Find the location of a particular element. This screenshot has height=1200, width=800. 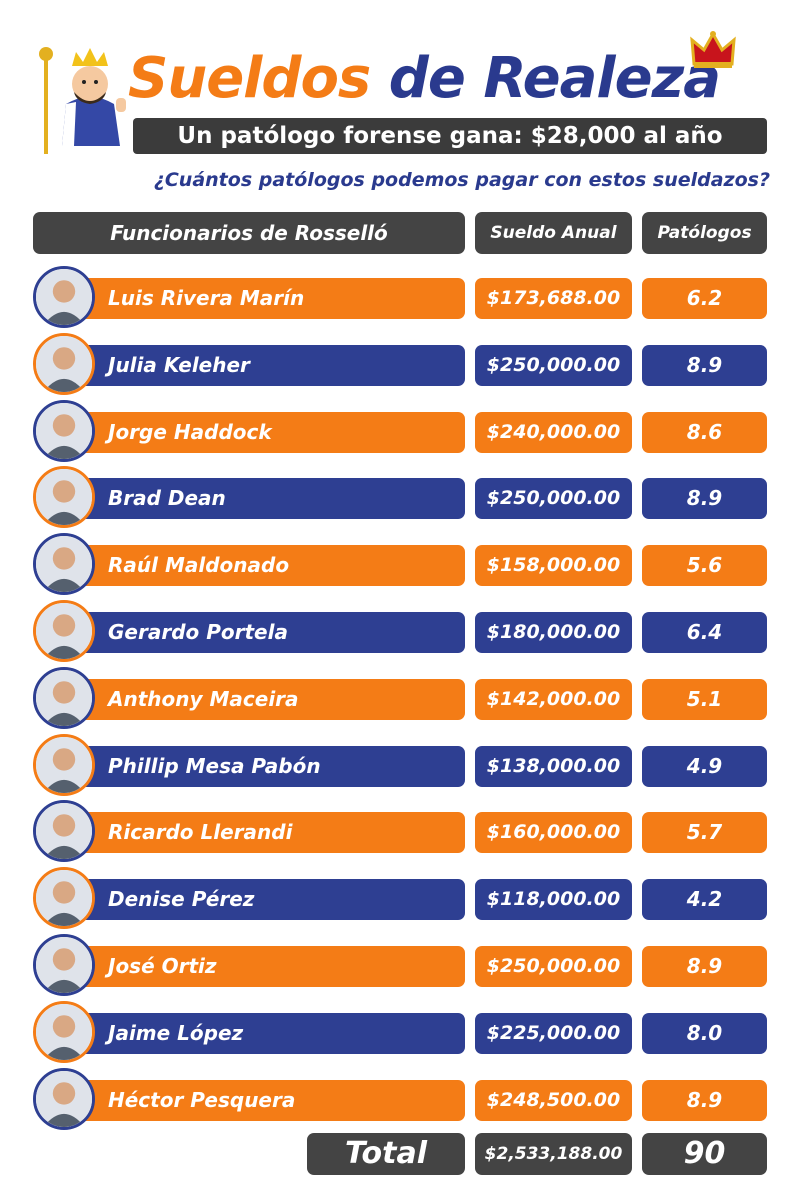

header-pathologists: Patólogos is located at coordinates (704, 233).